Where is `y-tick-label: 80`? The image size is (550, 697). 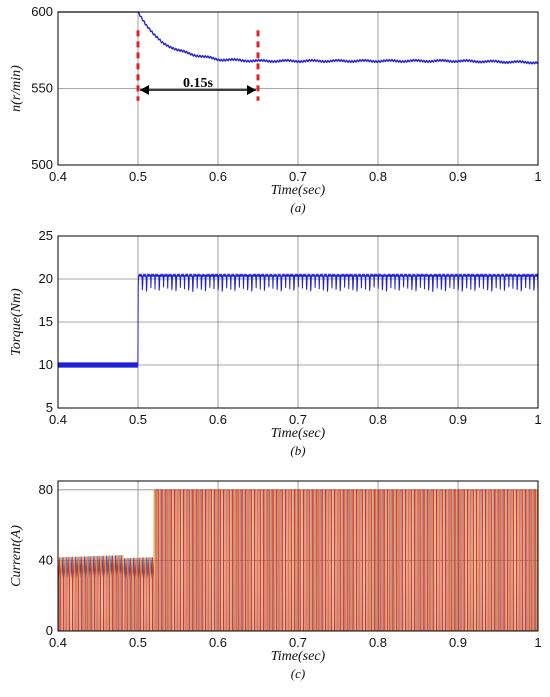 y-tick-label: 80 is located at coordinates (46, 489).